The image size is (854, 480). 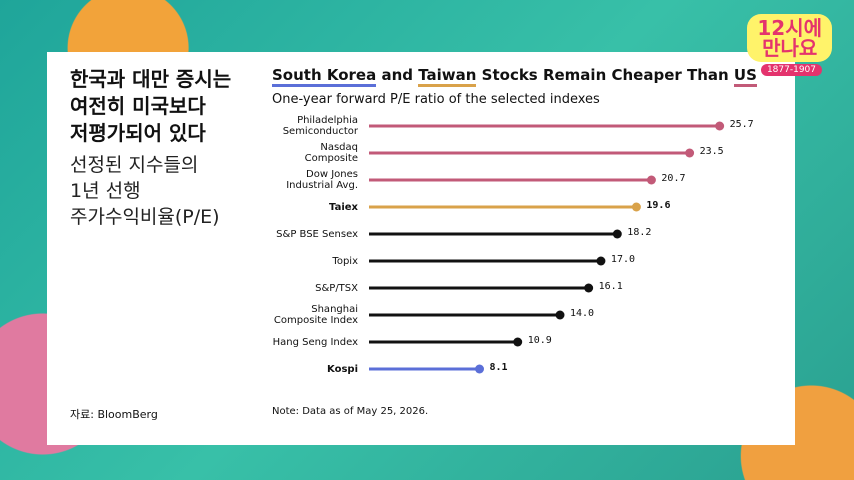 I want to click on value-label: 25.7, so click(x=741, y=124).